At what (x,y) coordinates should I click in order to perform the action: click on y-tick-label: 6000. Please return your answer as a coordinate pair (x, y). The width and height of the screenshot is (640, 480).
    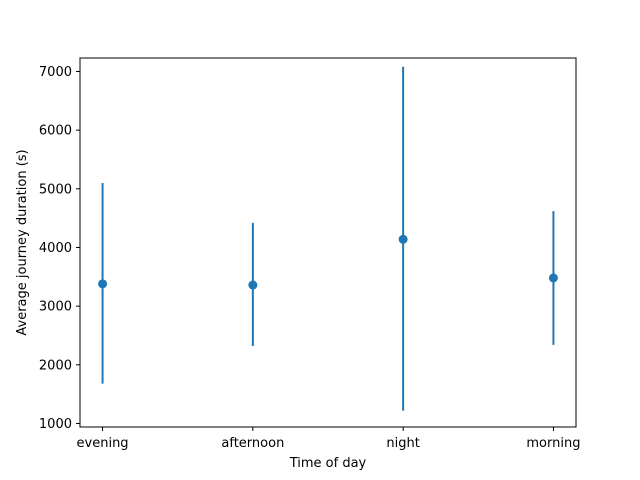
    Looking at the image, I should click on (55, 131).